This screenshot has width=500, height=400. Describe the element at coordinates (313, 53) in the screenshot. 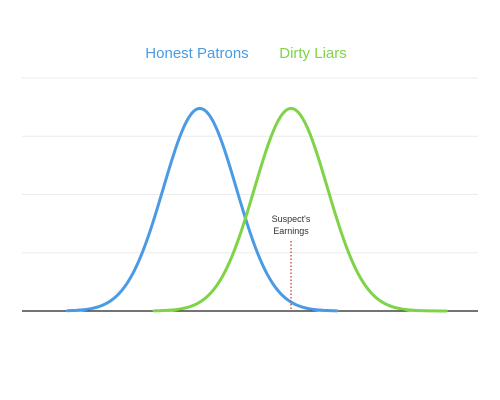

I see `legend-item-dirty-liars: Dirty Liars` at that location.